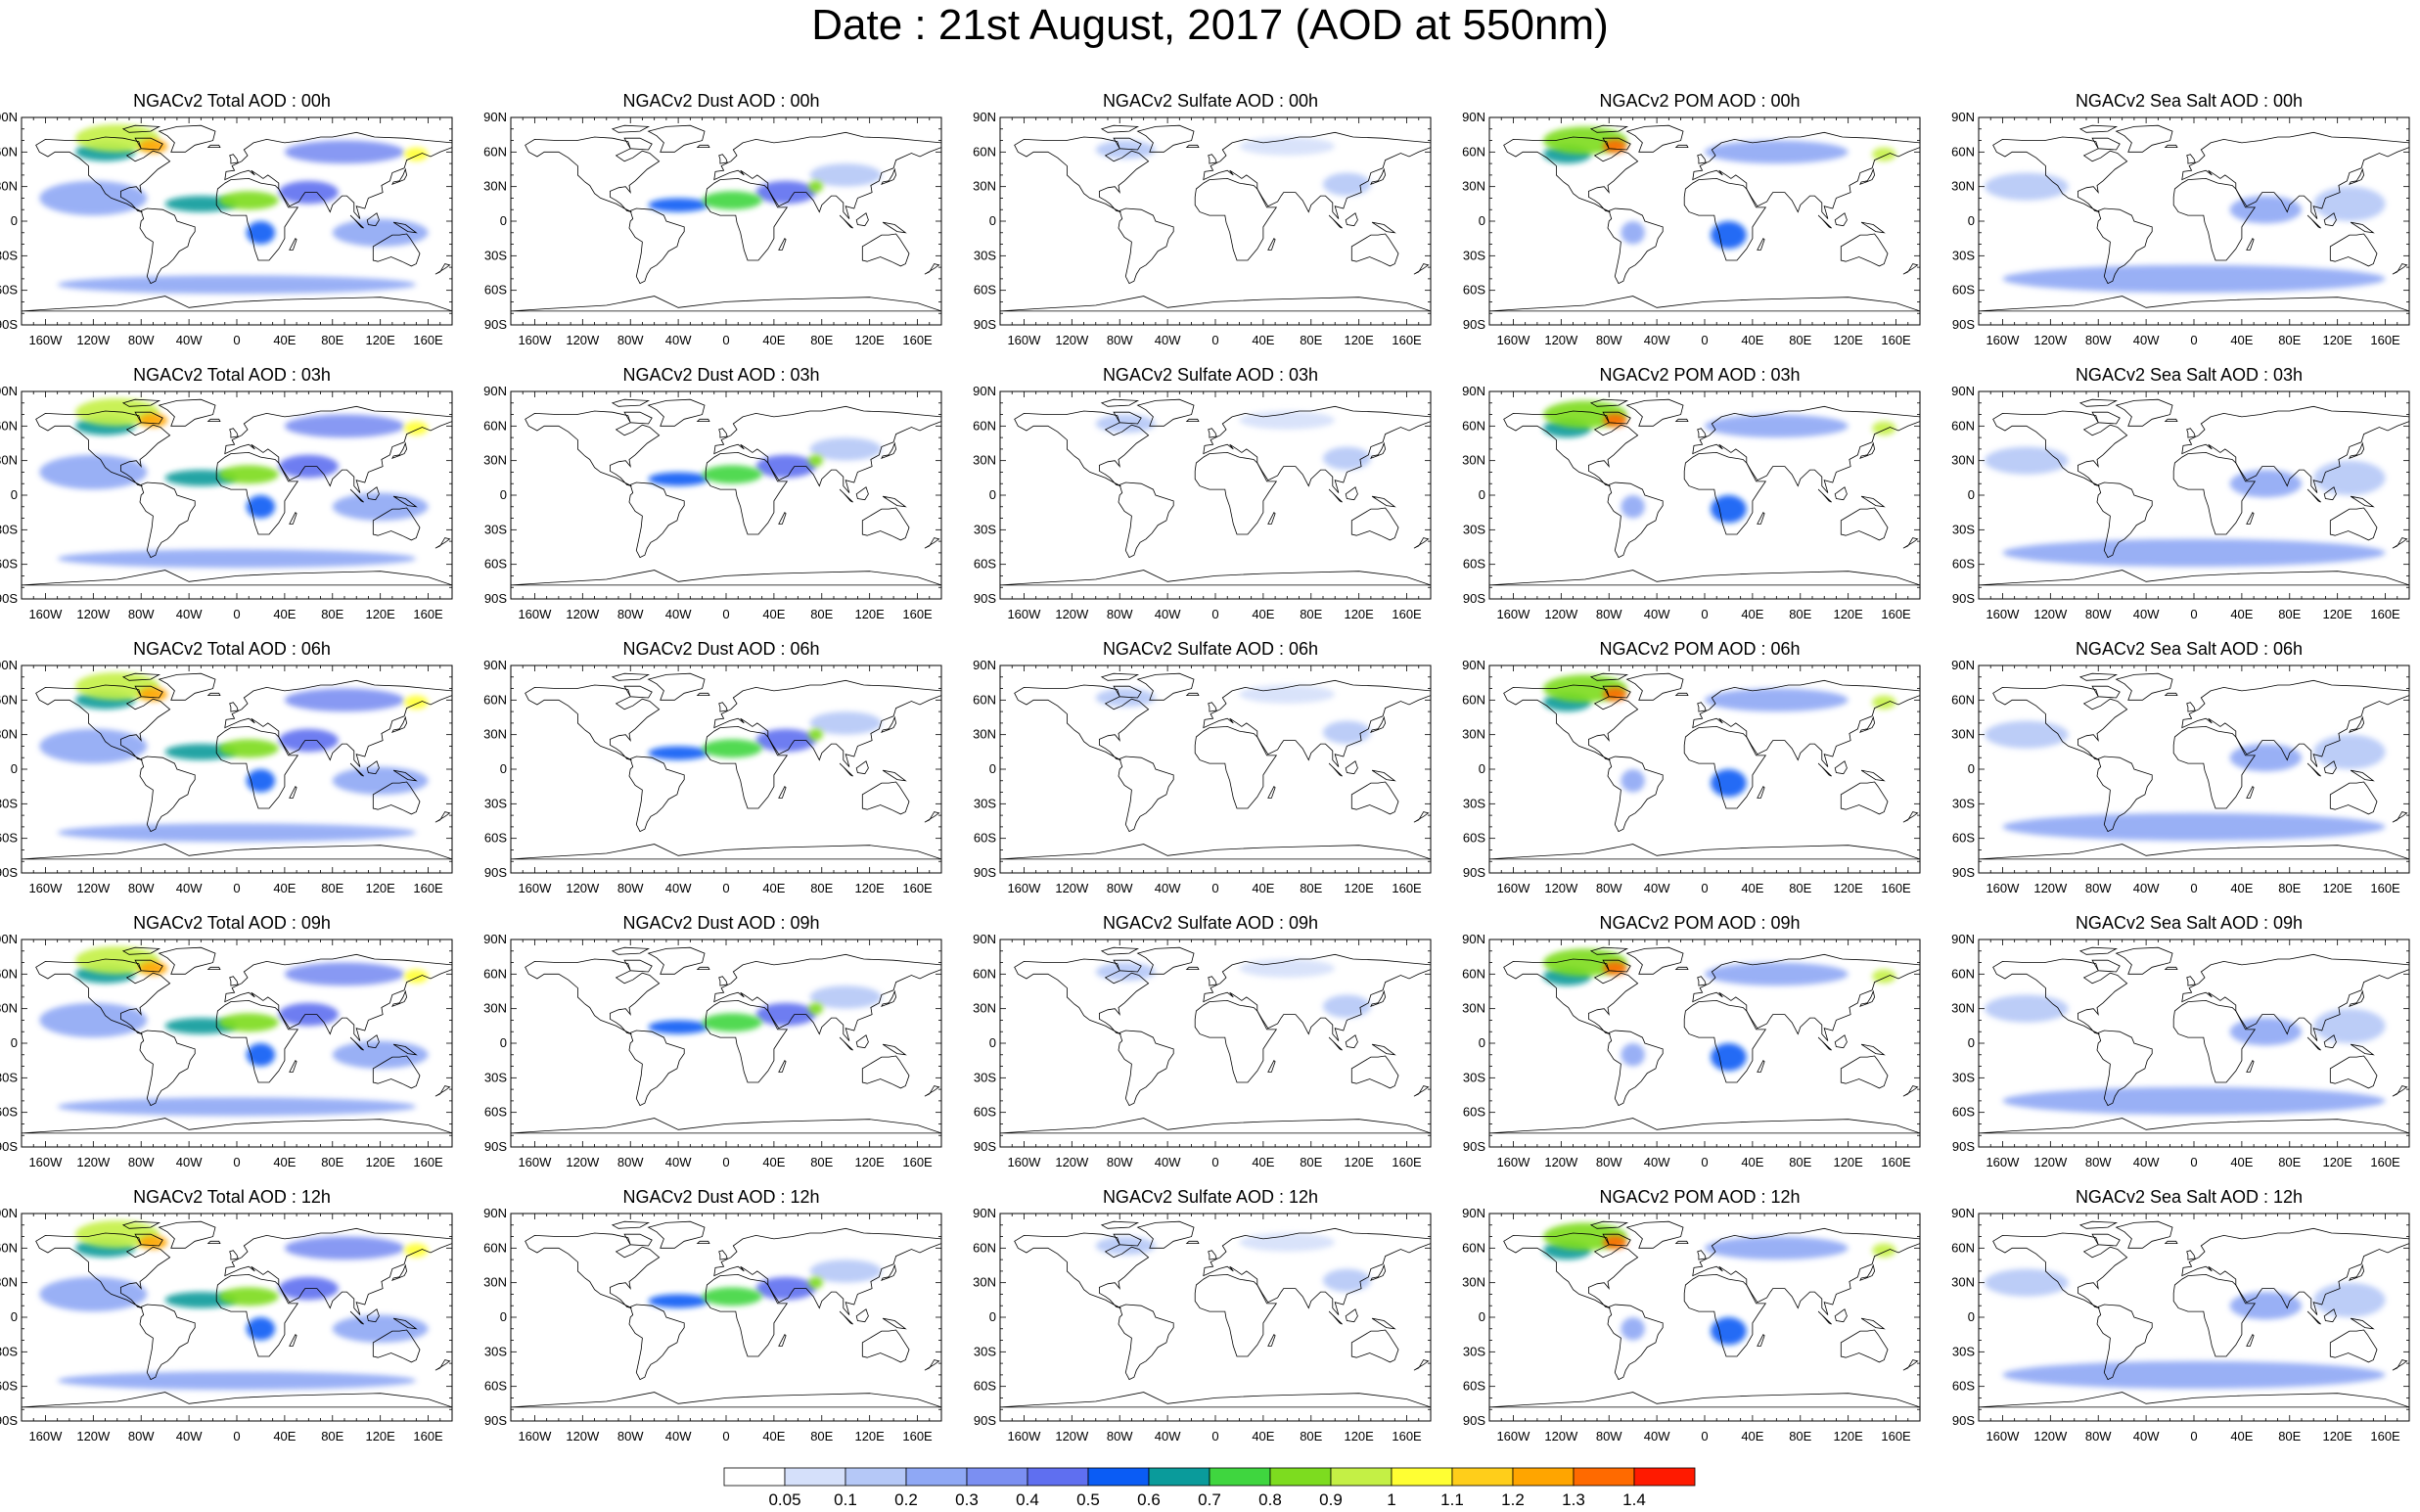 The image size is (2420, 1512). I want to click on lon-tick-label: 80E, so click(332, 614).